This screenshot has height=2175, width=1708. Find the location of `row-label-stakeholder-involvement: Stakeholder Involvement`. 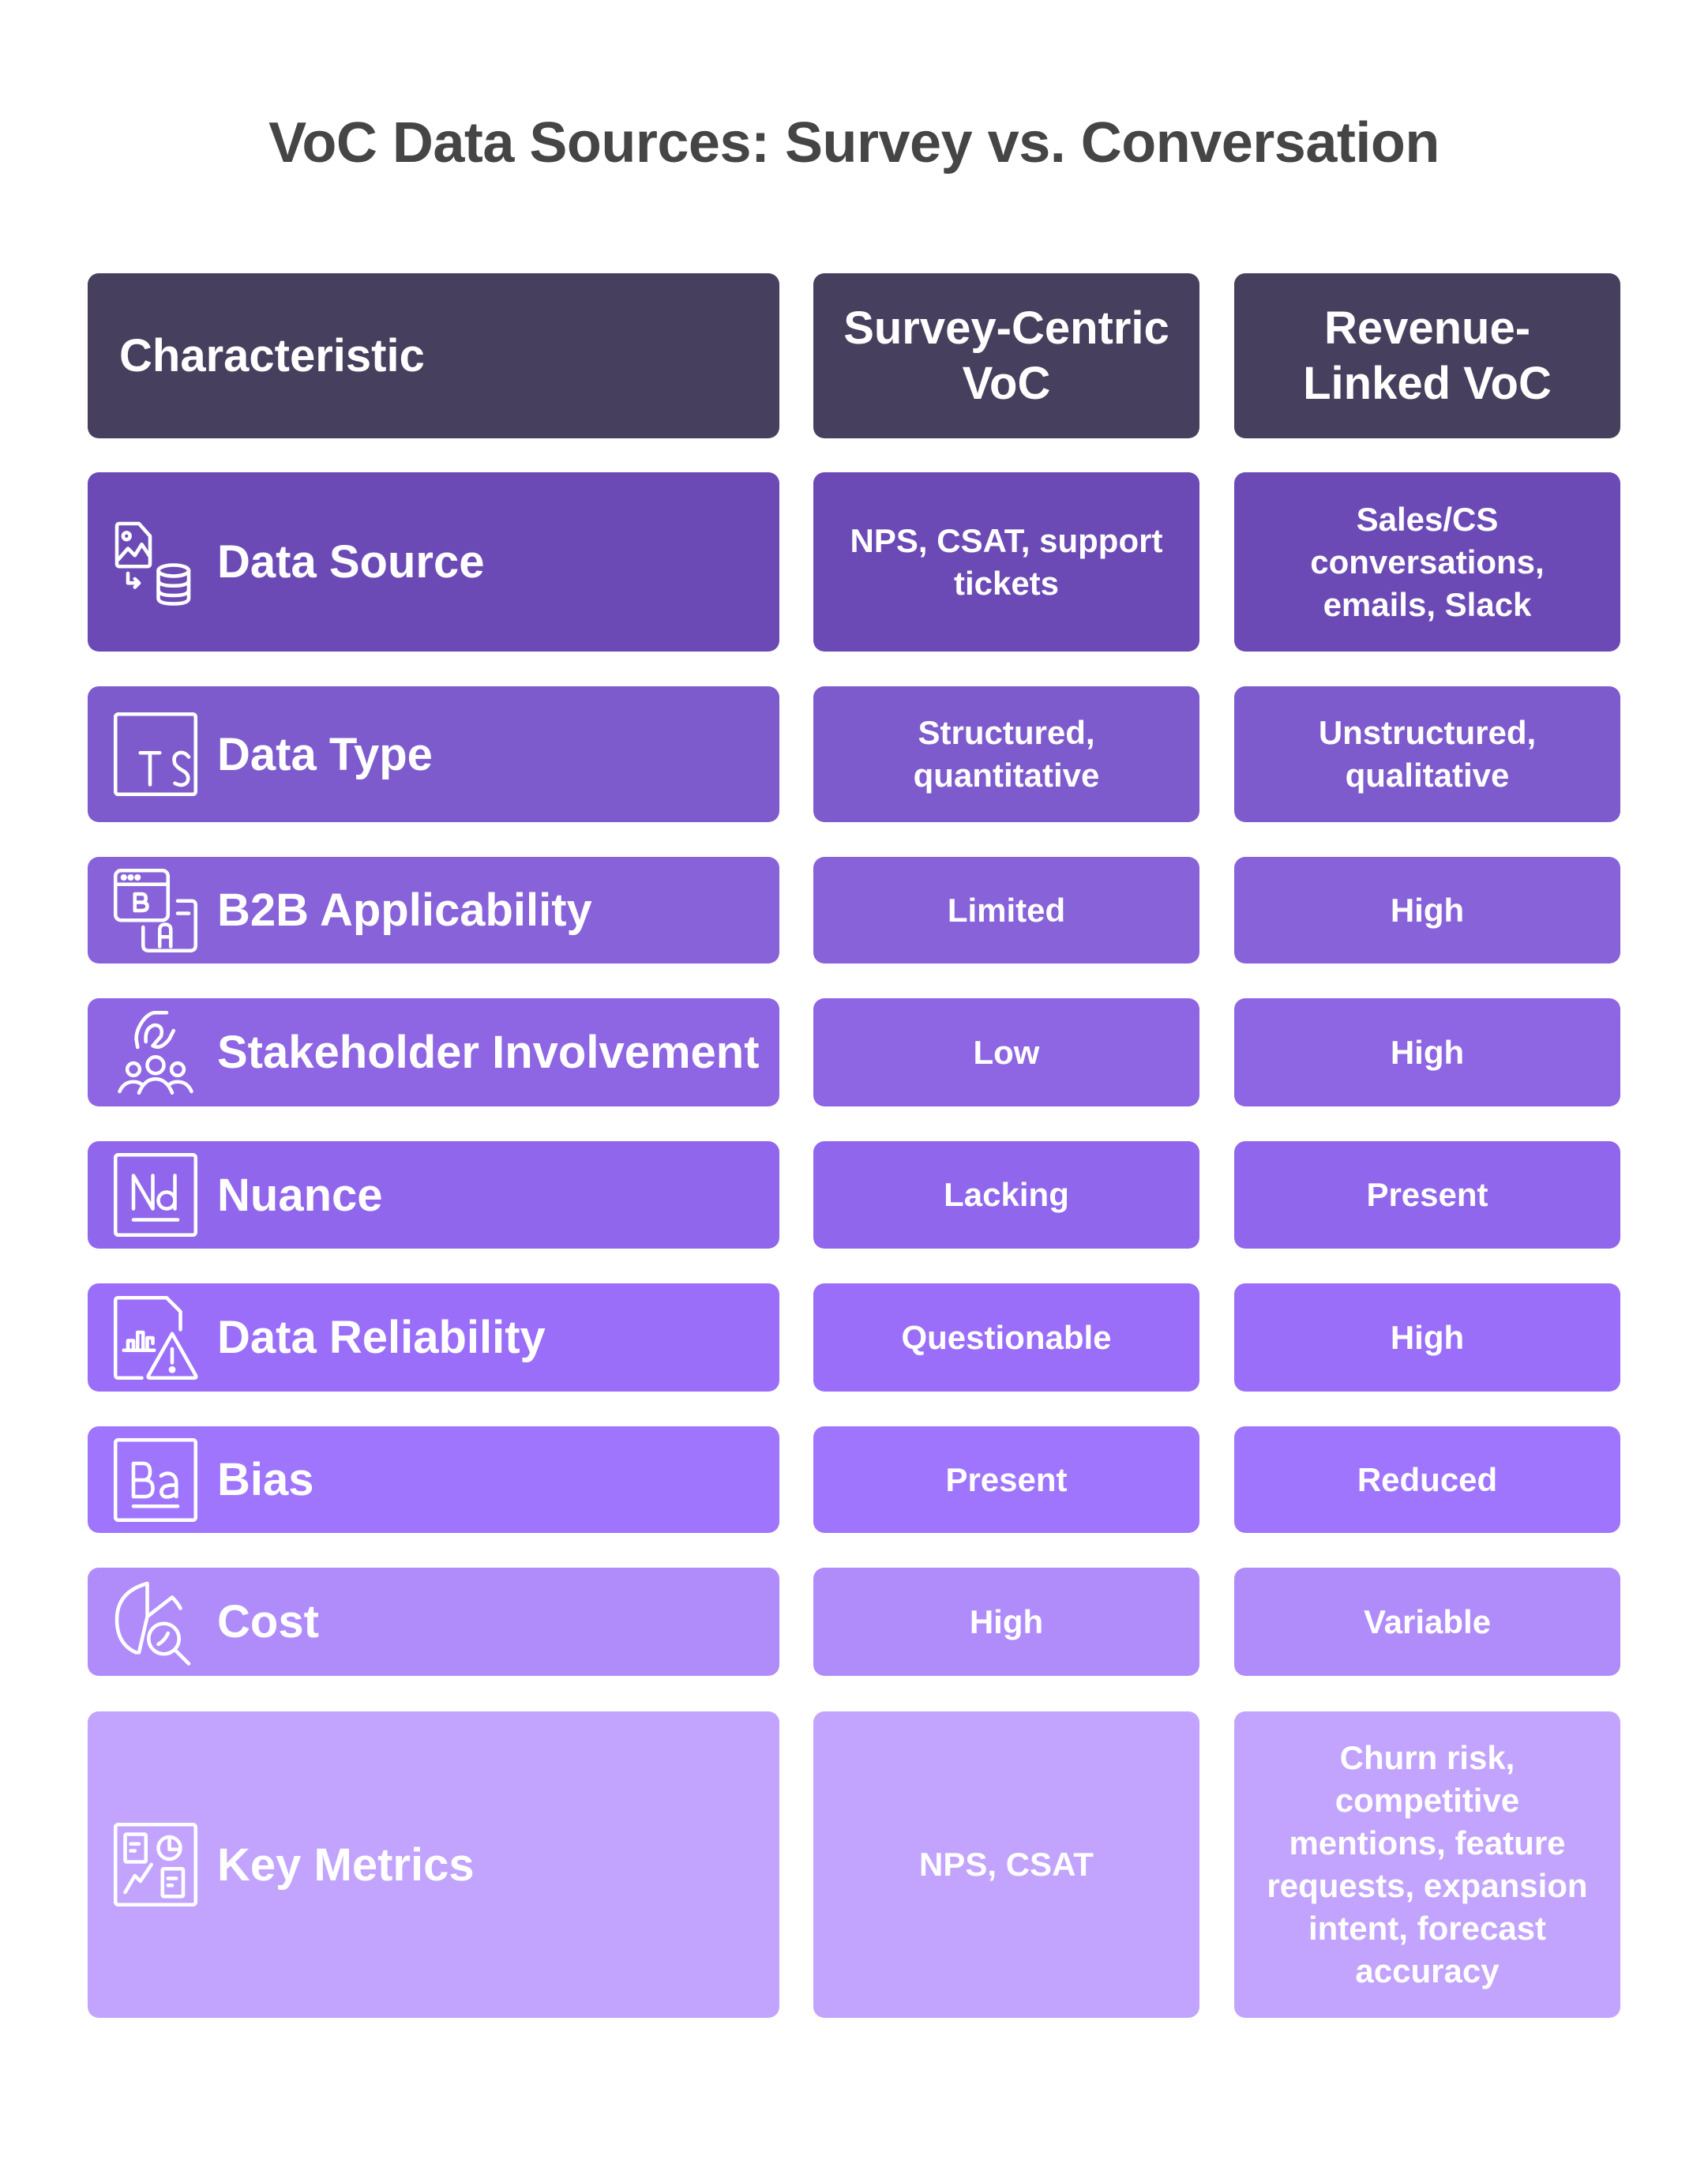

row-label-stakeholder-involvement: Stakeholder Involvement is located at coordinates (433, 1052).